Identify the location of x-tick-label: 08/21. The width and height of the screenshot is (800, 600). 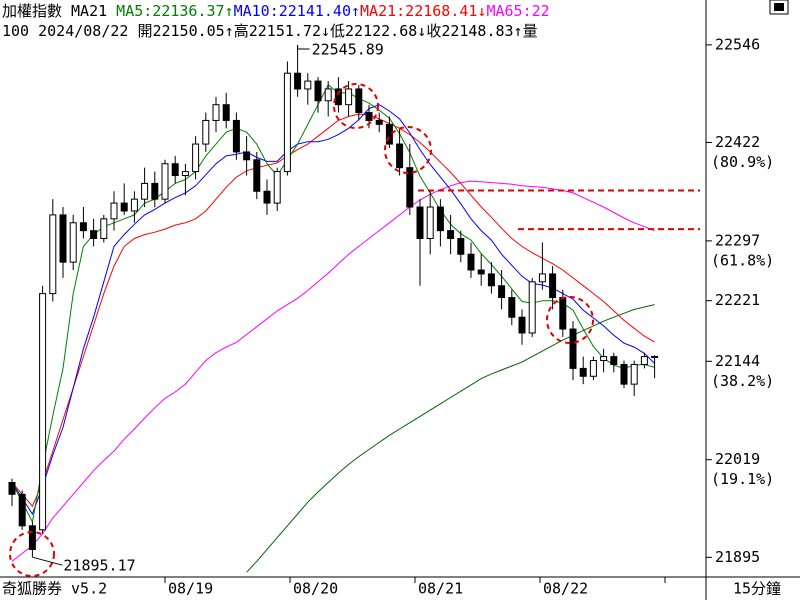
(440, 589).